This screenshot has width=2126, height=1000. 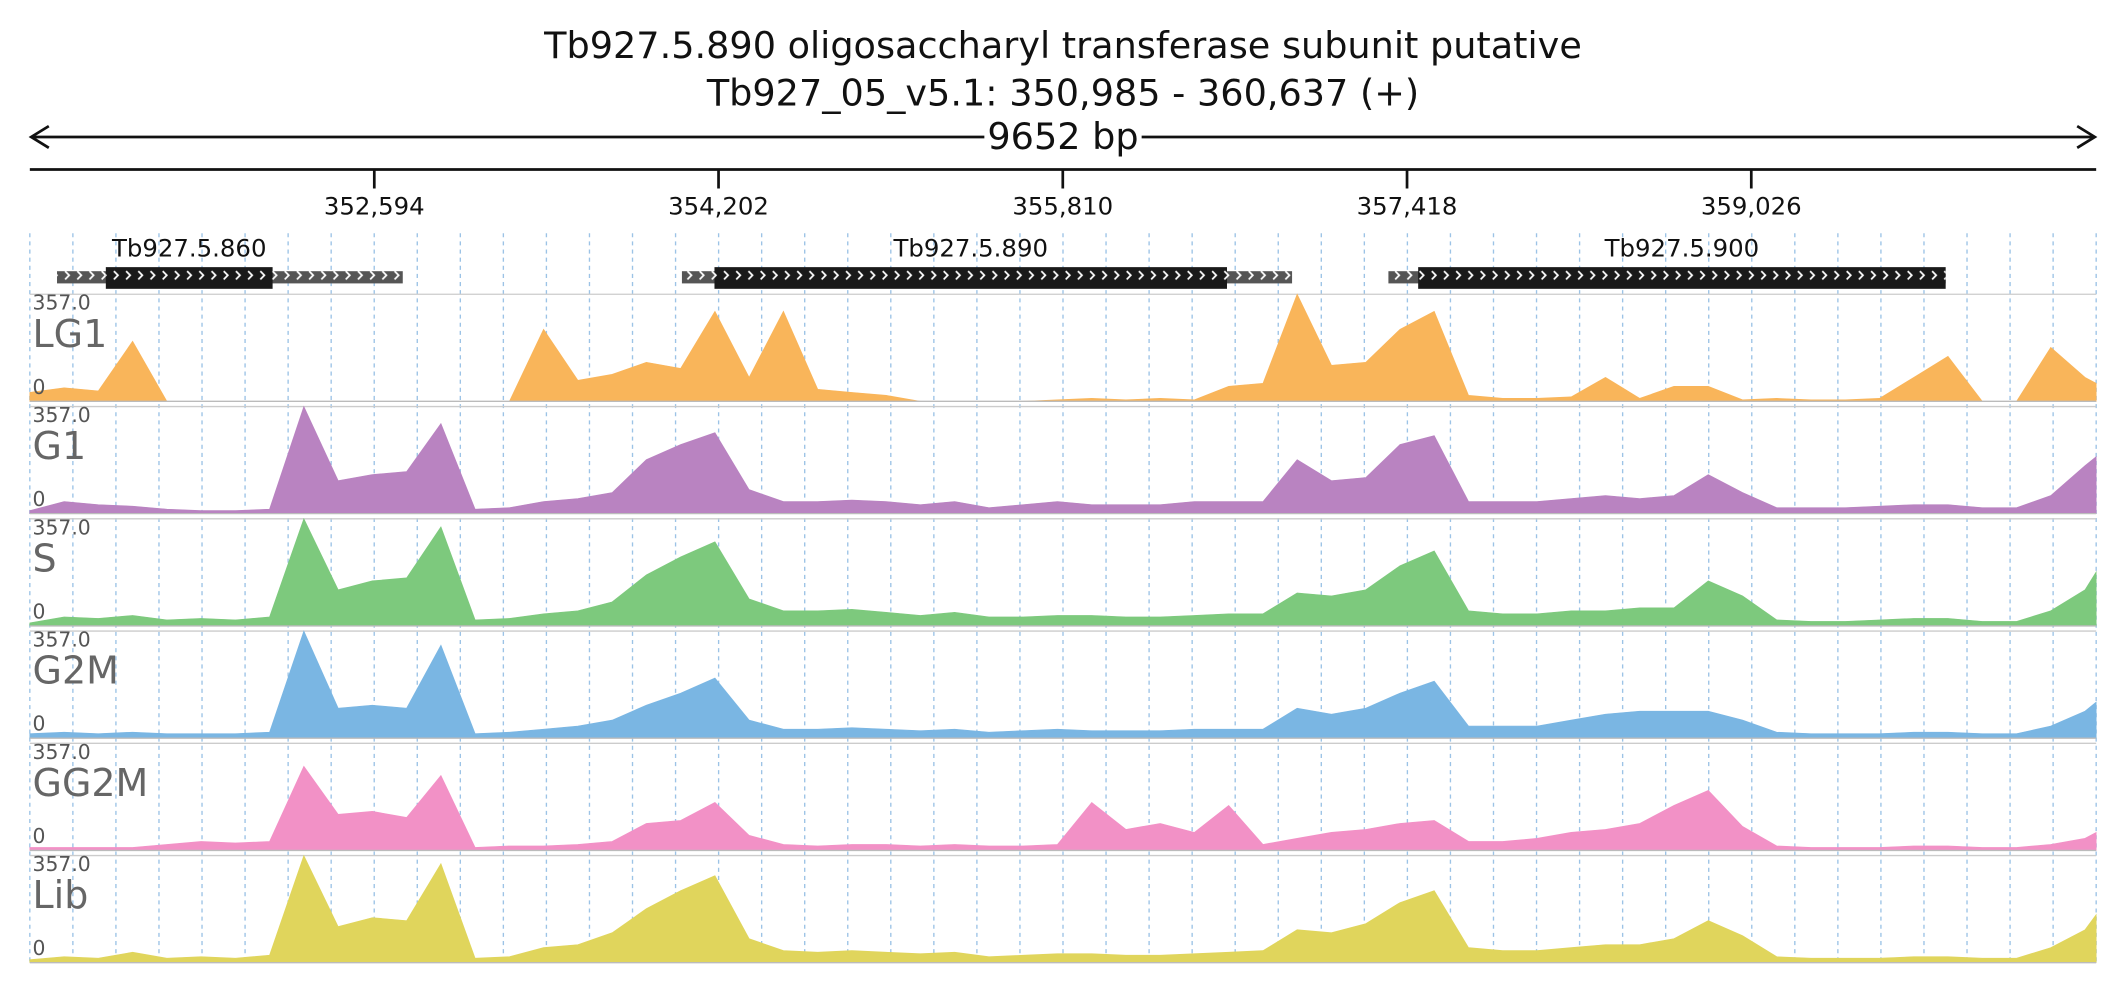 I want to click on chart-subtitle: Tb927_05_v5.1: 350,985 - 360,637 (+), so click(x=1062, y=92).